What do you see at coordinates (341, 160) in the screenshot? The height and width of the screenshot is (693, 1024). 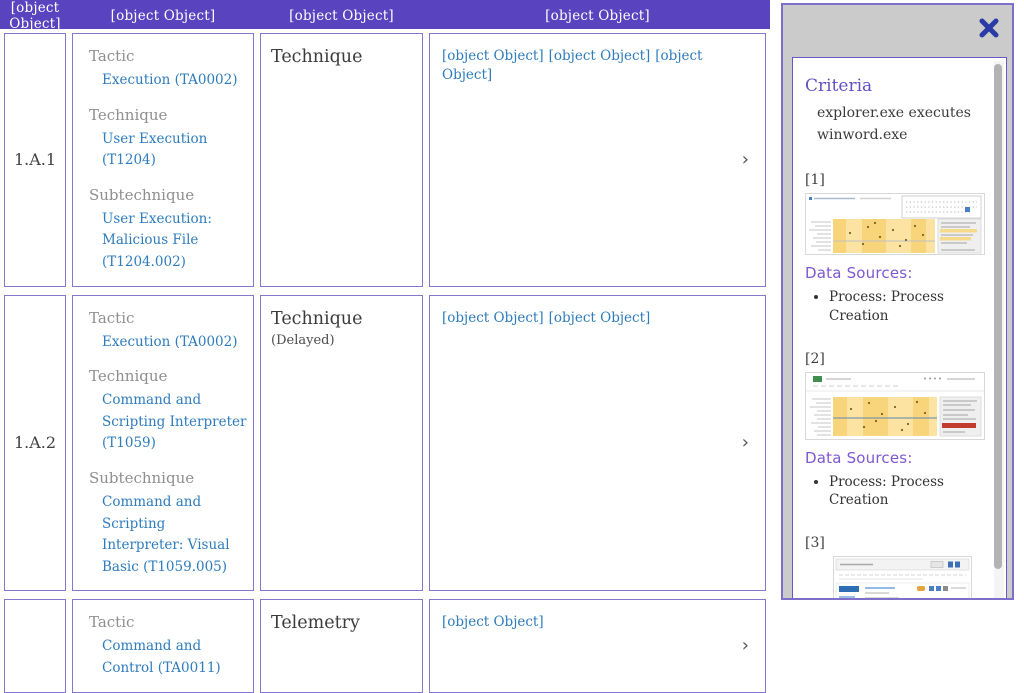 I see `detection-type-cell: Technique` at bounding box center [341, 160].